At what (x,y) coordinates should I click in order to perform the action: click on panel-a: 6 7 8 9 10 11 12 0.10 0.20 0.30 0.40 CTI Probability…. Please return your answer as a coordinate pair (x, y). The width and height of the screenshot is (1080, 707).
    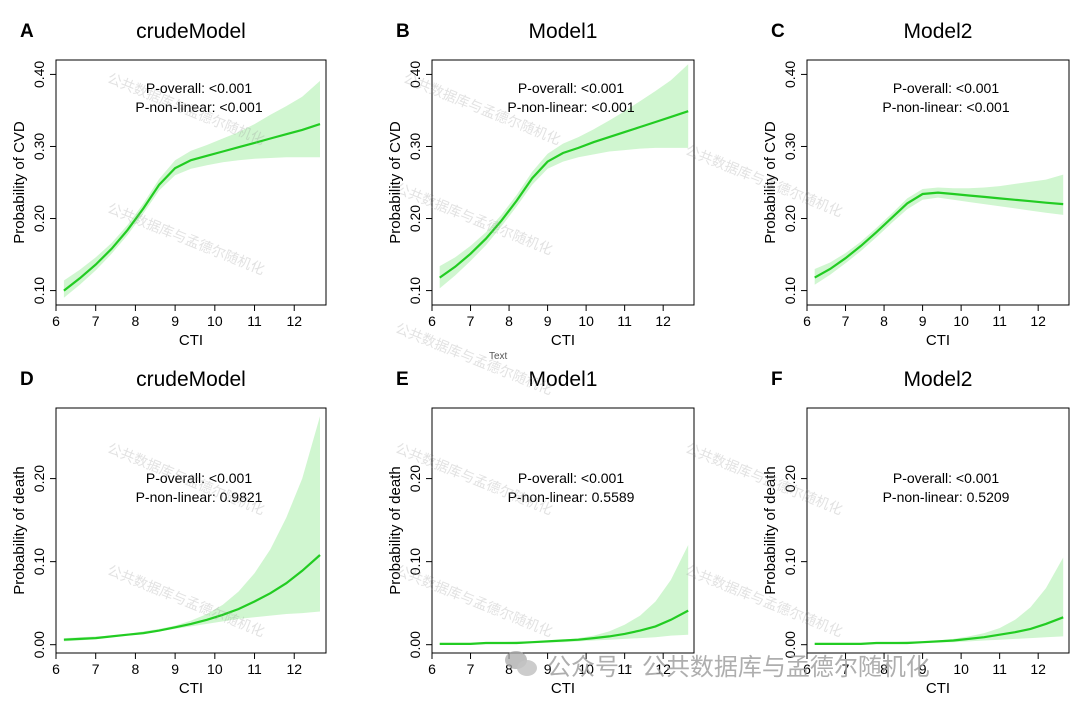
    Looking at the image, I should click on (169, 184).